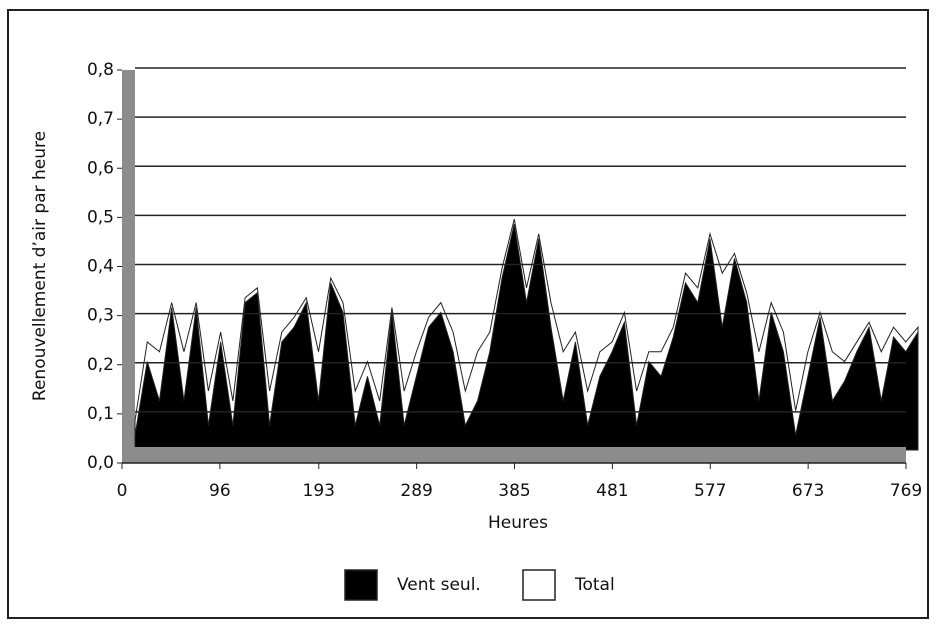  Describe the element at coordinates (100, 414) in the screenshot. I see `y-tick-label: 0,1` at that location.